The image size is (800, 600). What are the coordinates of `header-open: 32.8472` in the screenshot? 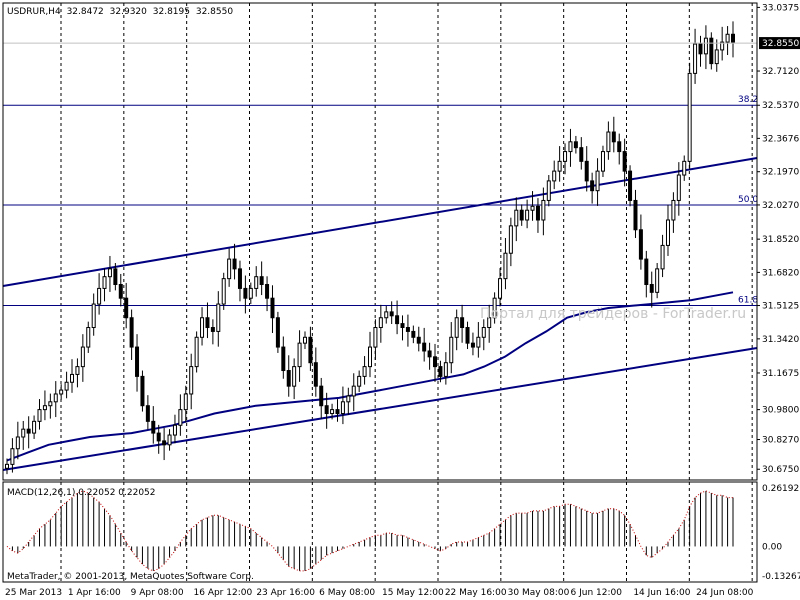 It's located at (85, 12).